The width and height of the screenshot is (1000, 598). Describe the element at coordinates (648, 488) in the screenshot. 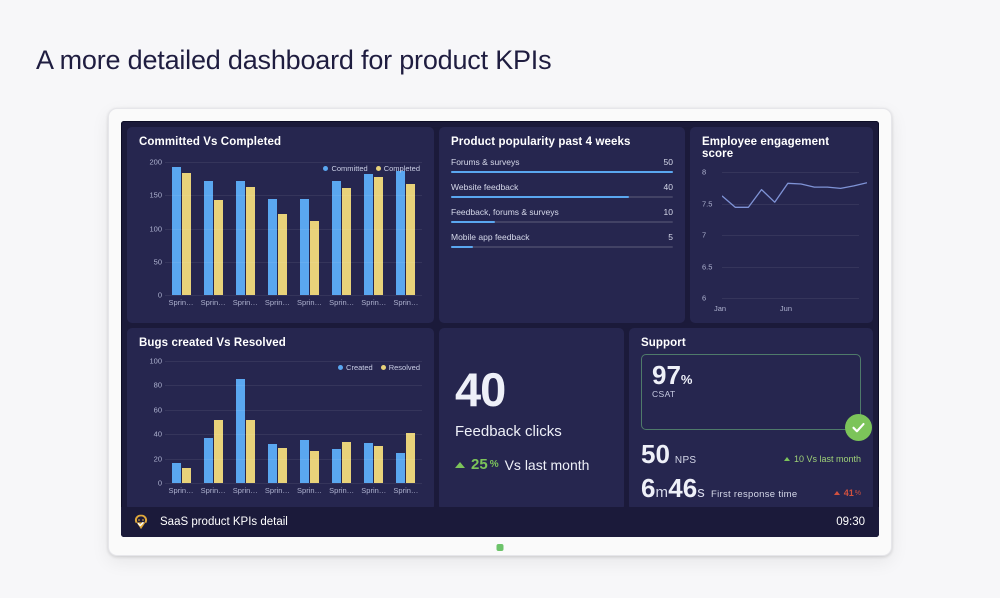

I see `frt-minutes: 6` at that location.